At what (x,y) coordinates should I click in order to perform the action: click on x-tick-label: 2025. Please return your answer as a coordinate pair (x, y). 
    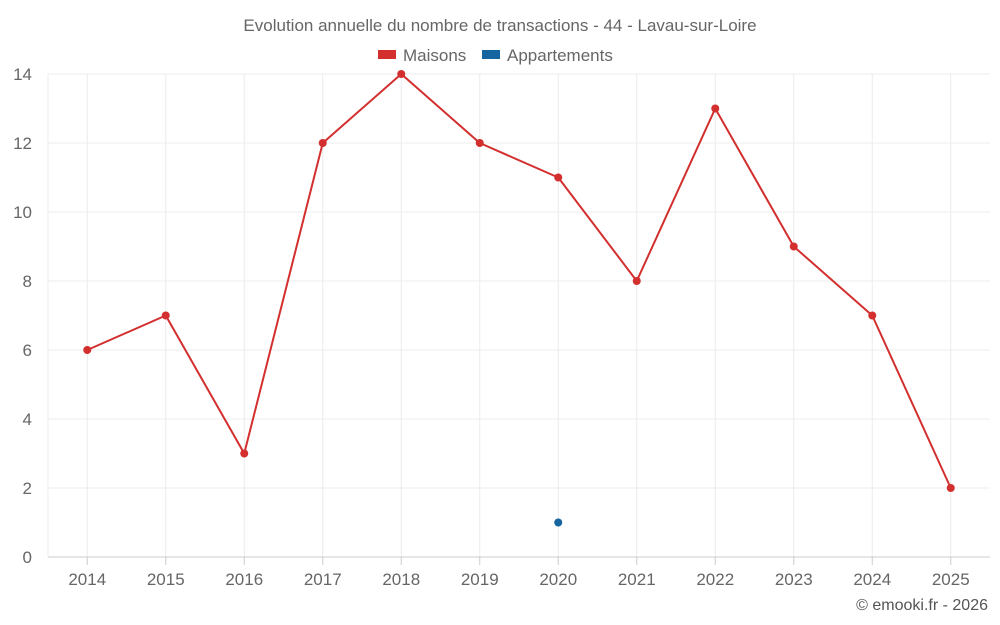
    Looking at the image, I should click on (951, 579).